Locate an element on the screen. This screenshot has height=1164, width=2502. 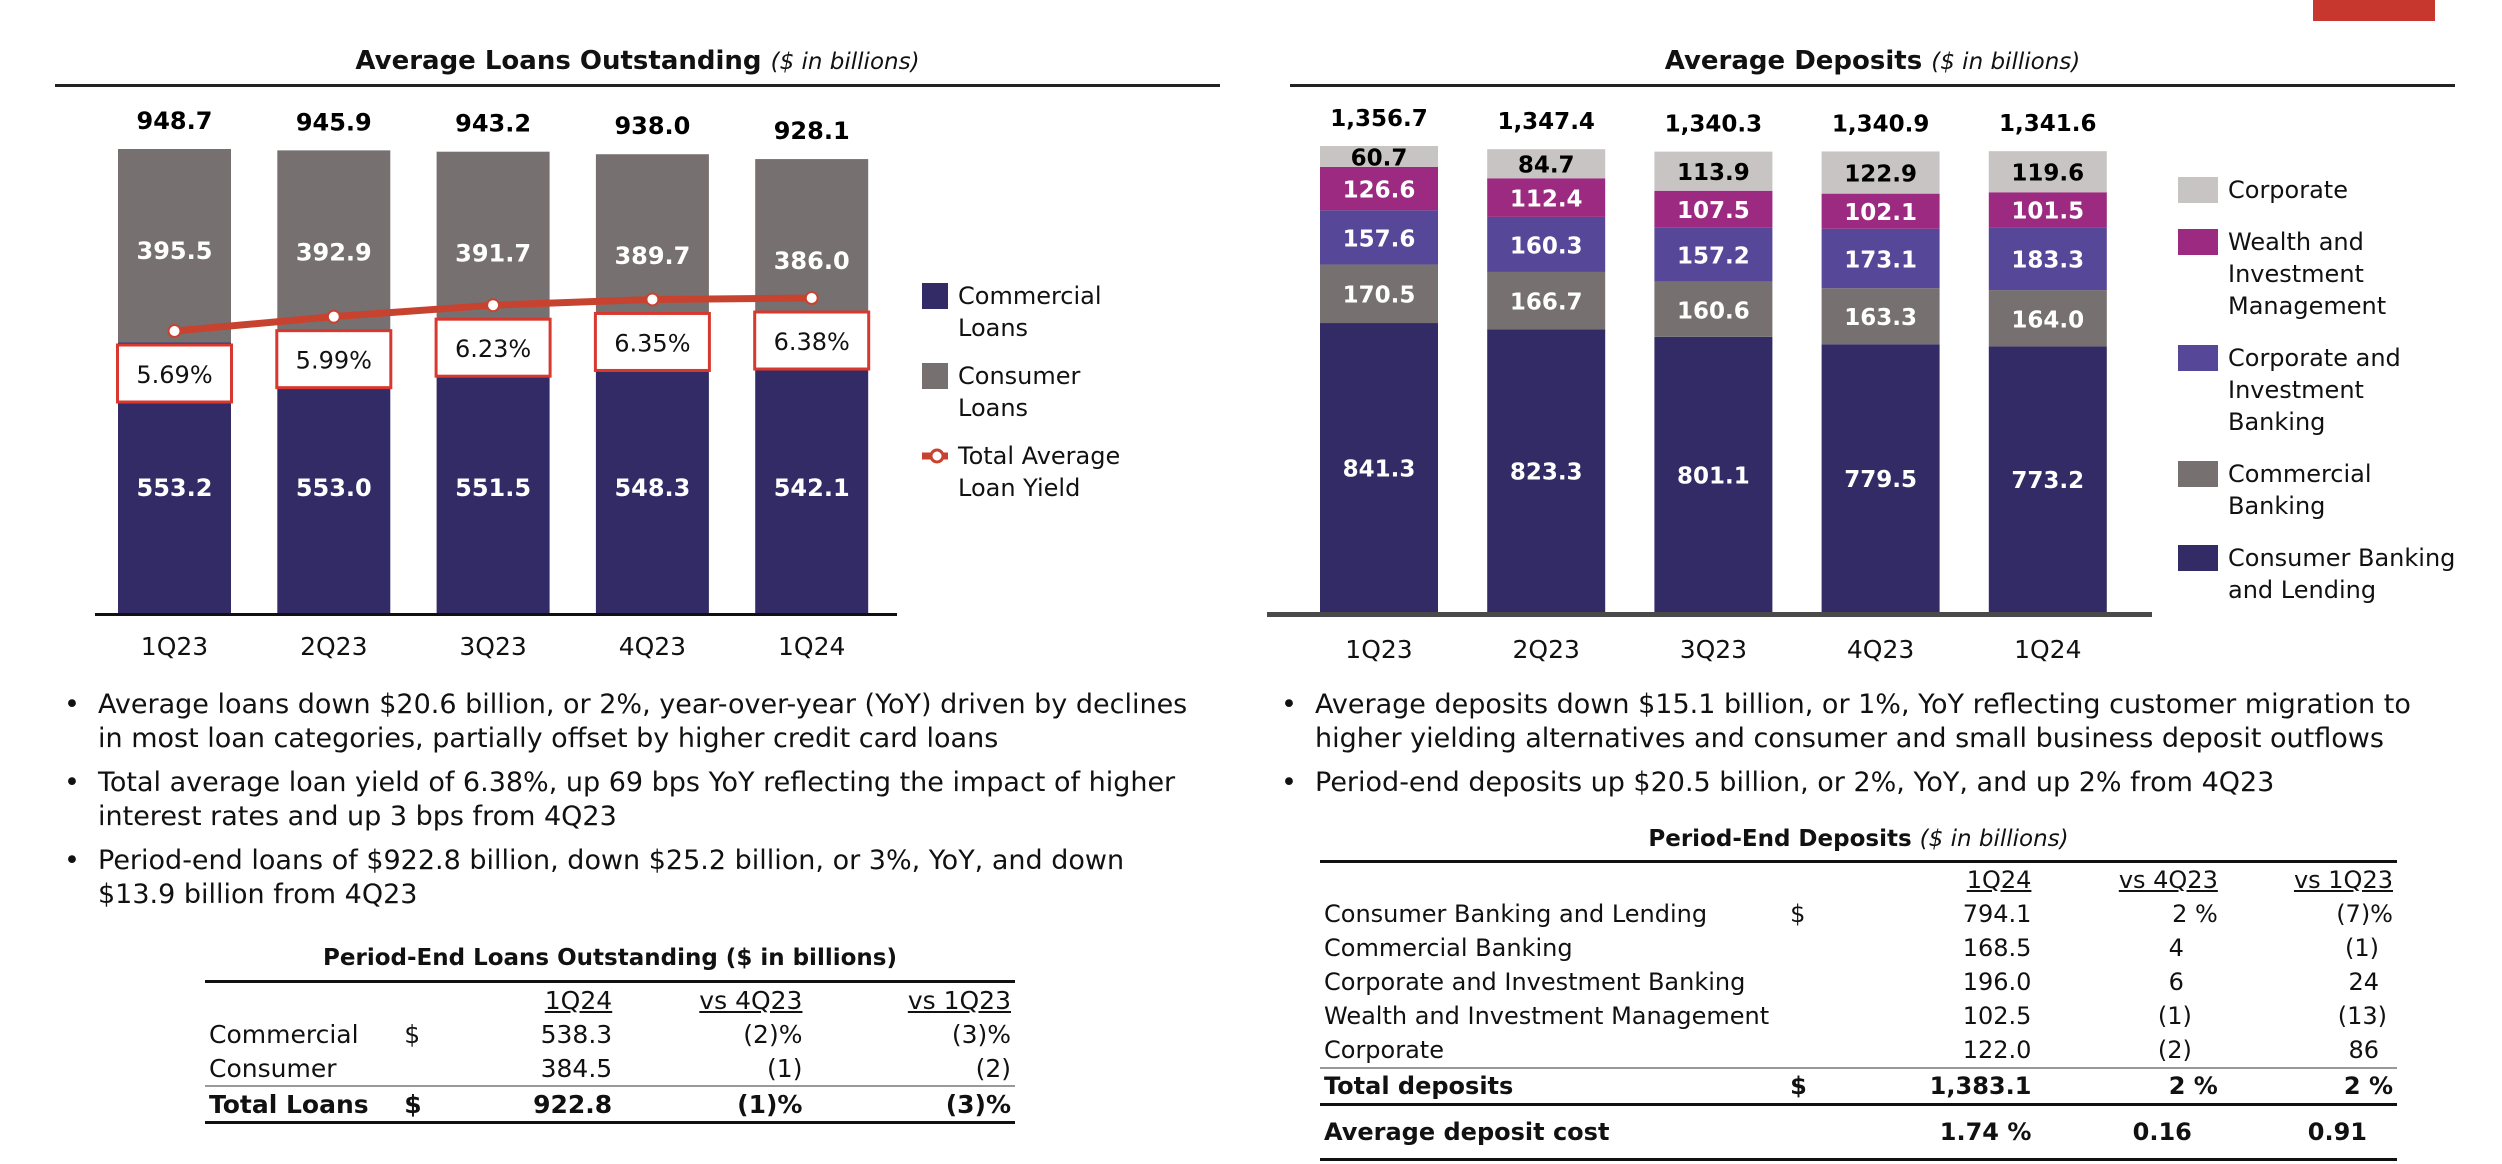
brand-accent-bar is located at coordinates (2374, 10).